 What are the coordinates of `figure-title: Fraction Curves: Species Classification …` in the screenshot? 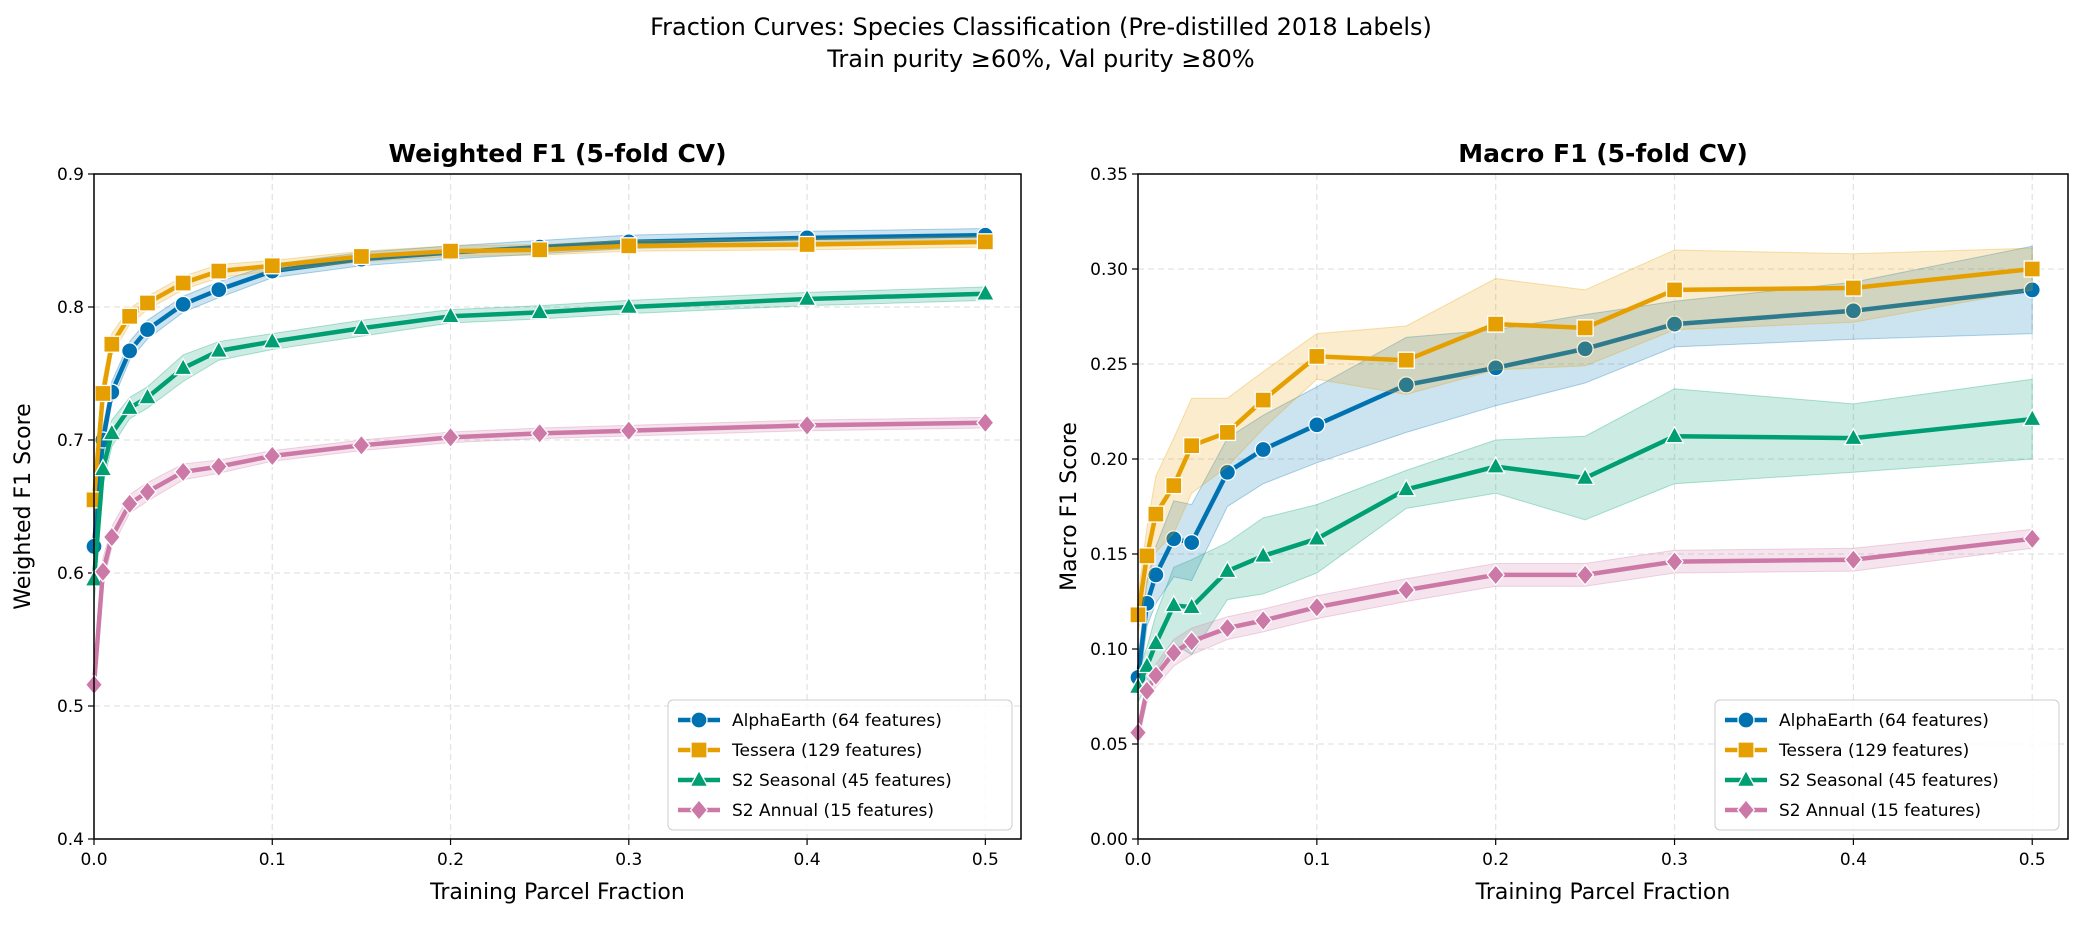 It's located at (1041, 27).